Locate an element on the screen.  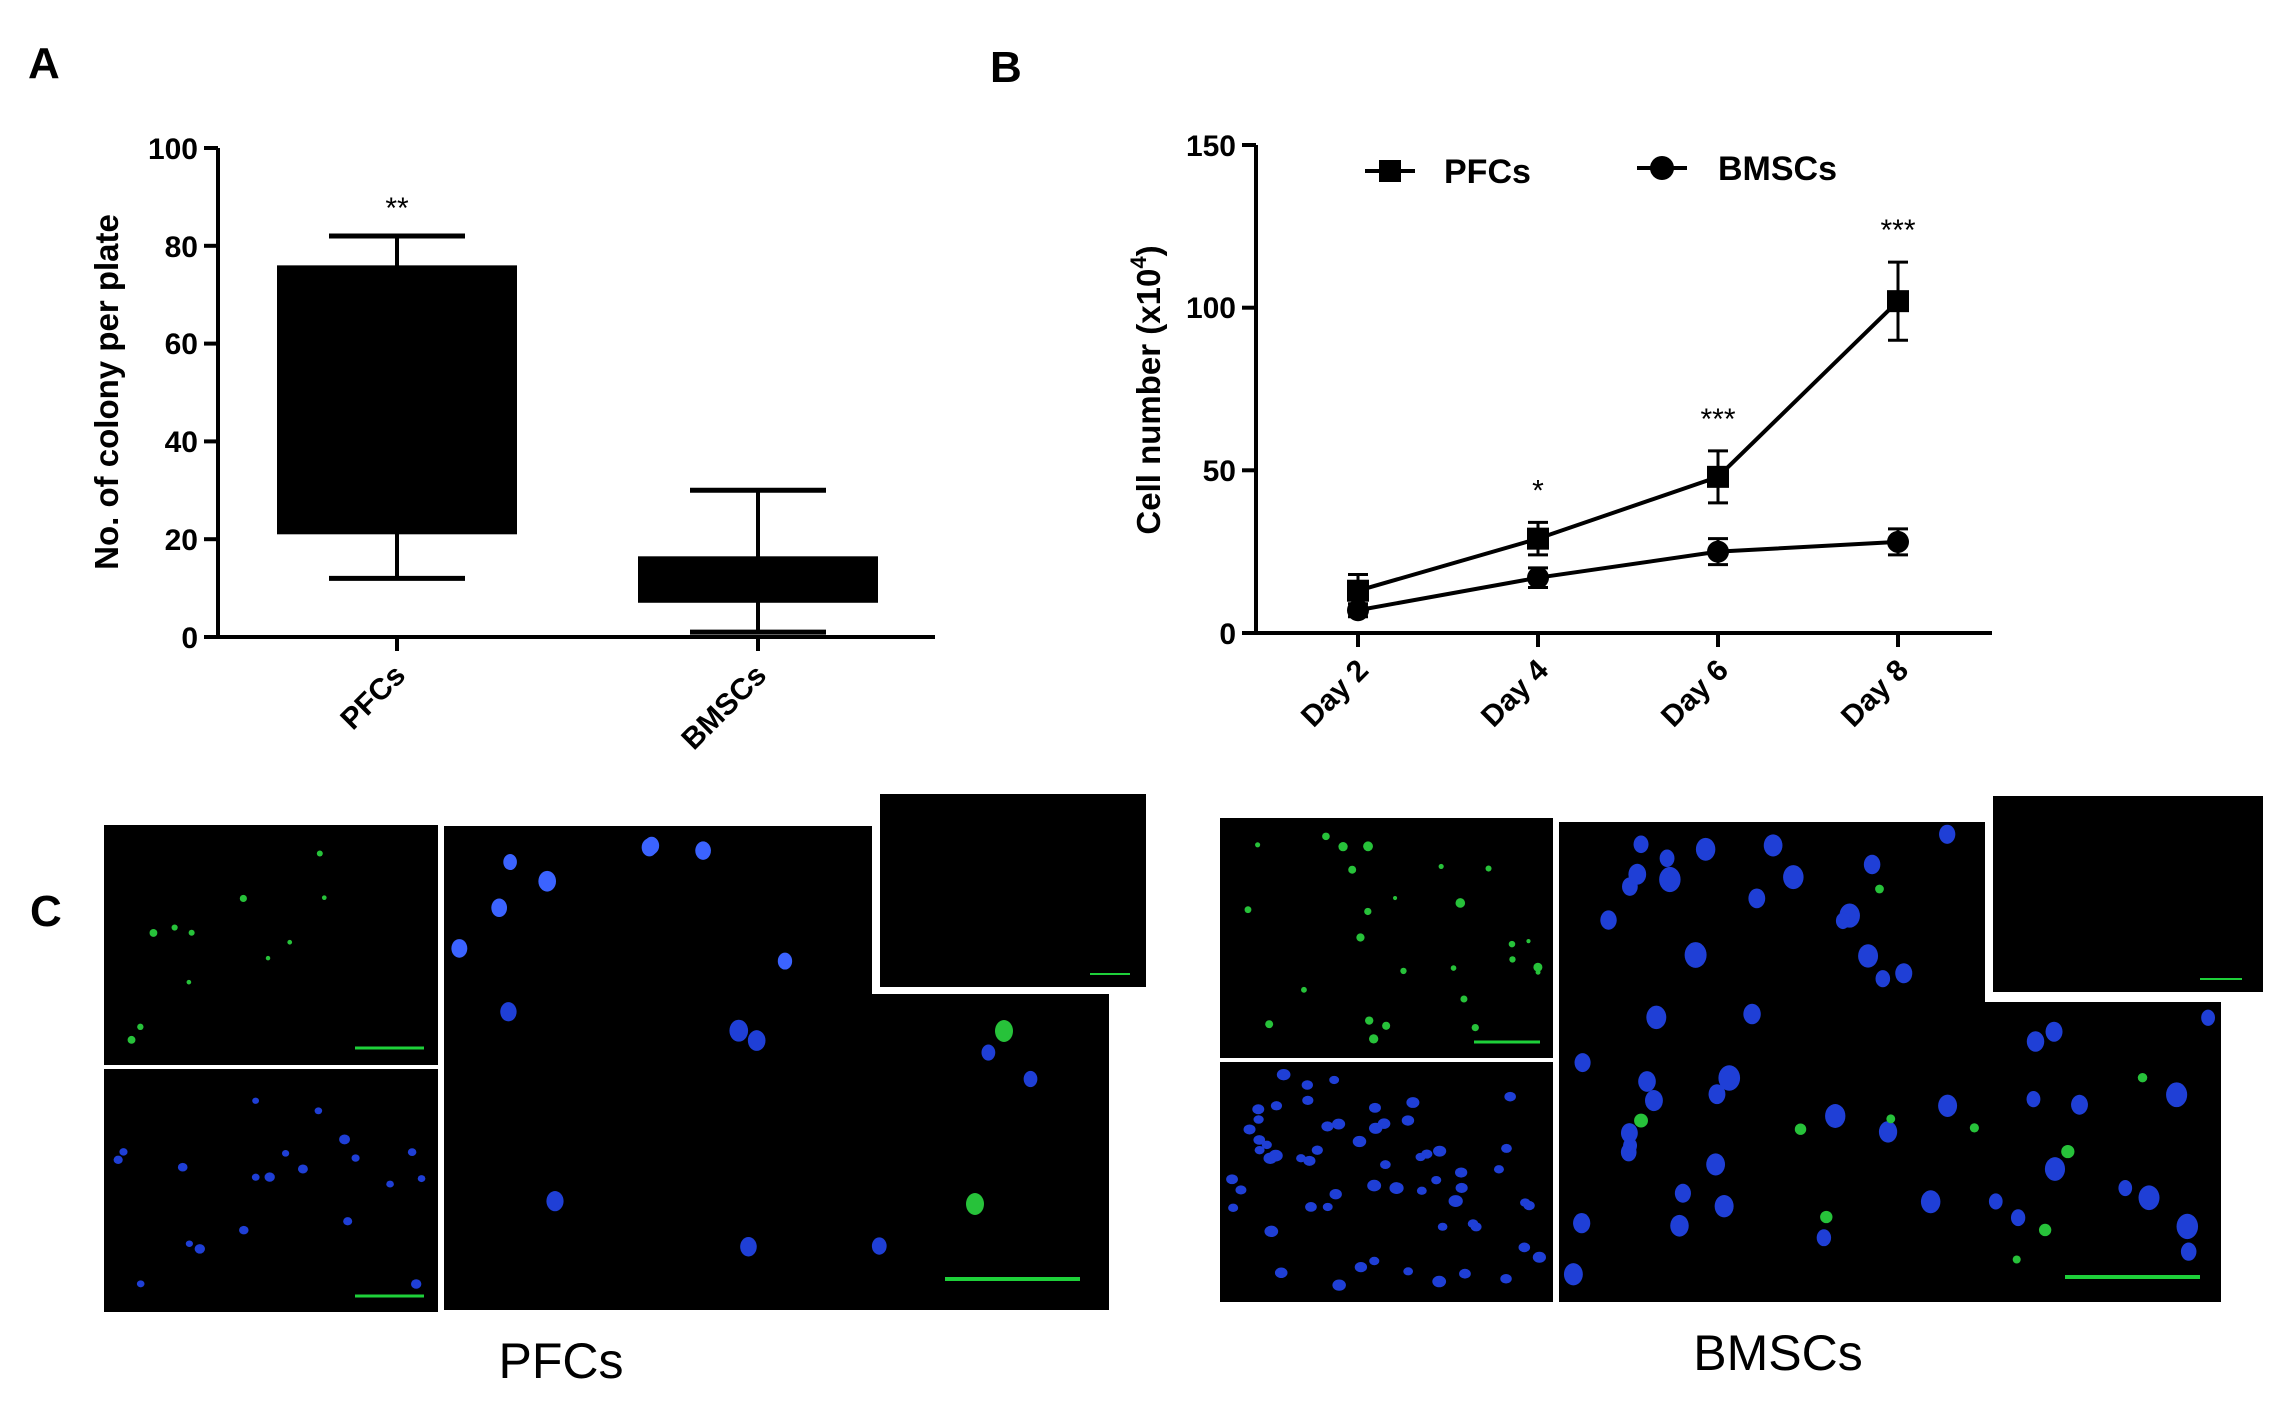
panel-b-y-axis-title: Cell number (x104) is located at coordinates (1146, 389).